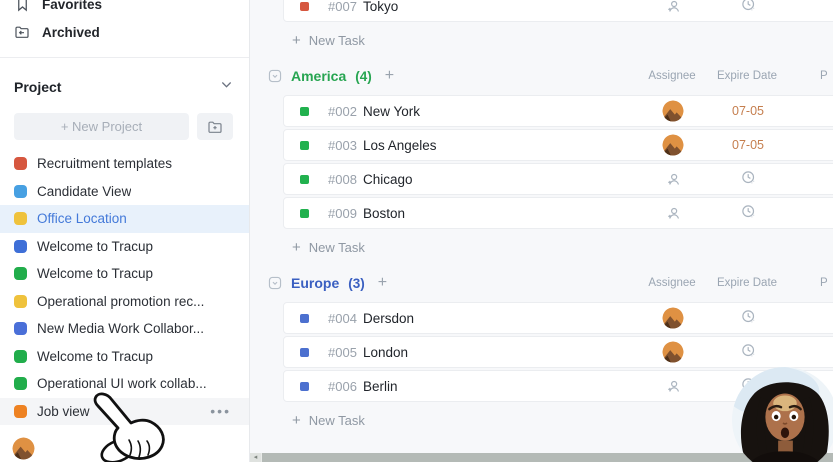 The height and width of the screenshot is (462, 833). What do you see at coordinates (319, 76) in the screenshot?
I see `group-title: America` at bounding box center [319, 76].